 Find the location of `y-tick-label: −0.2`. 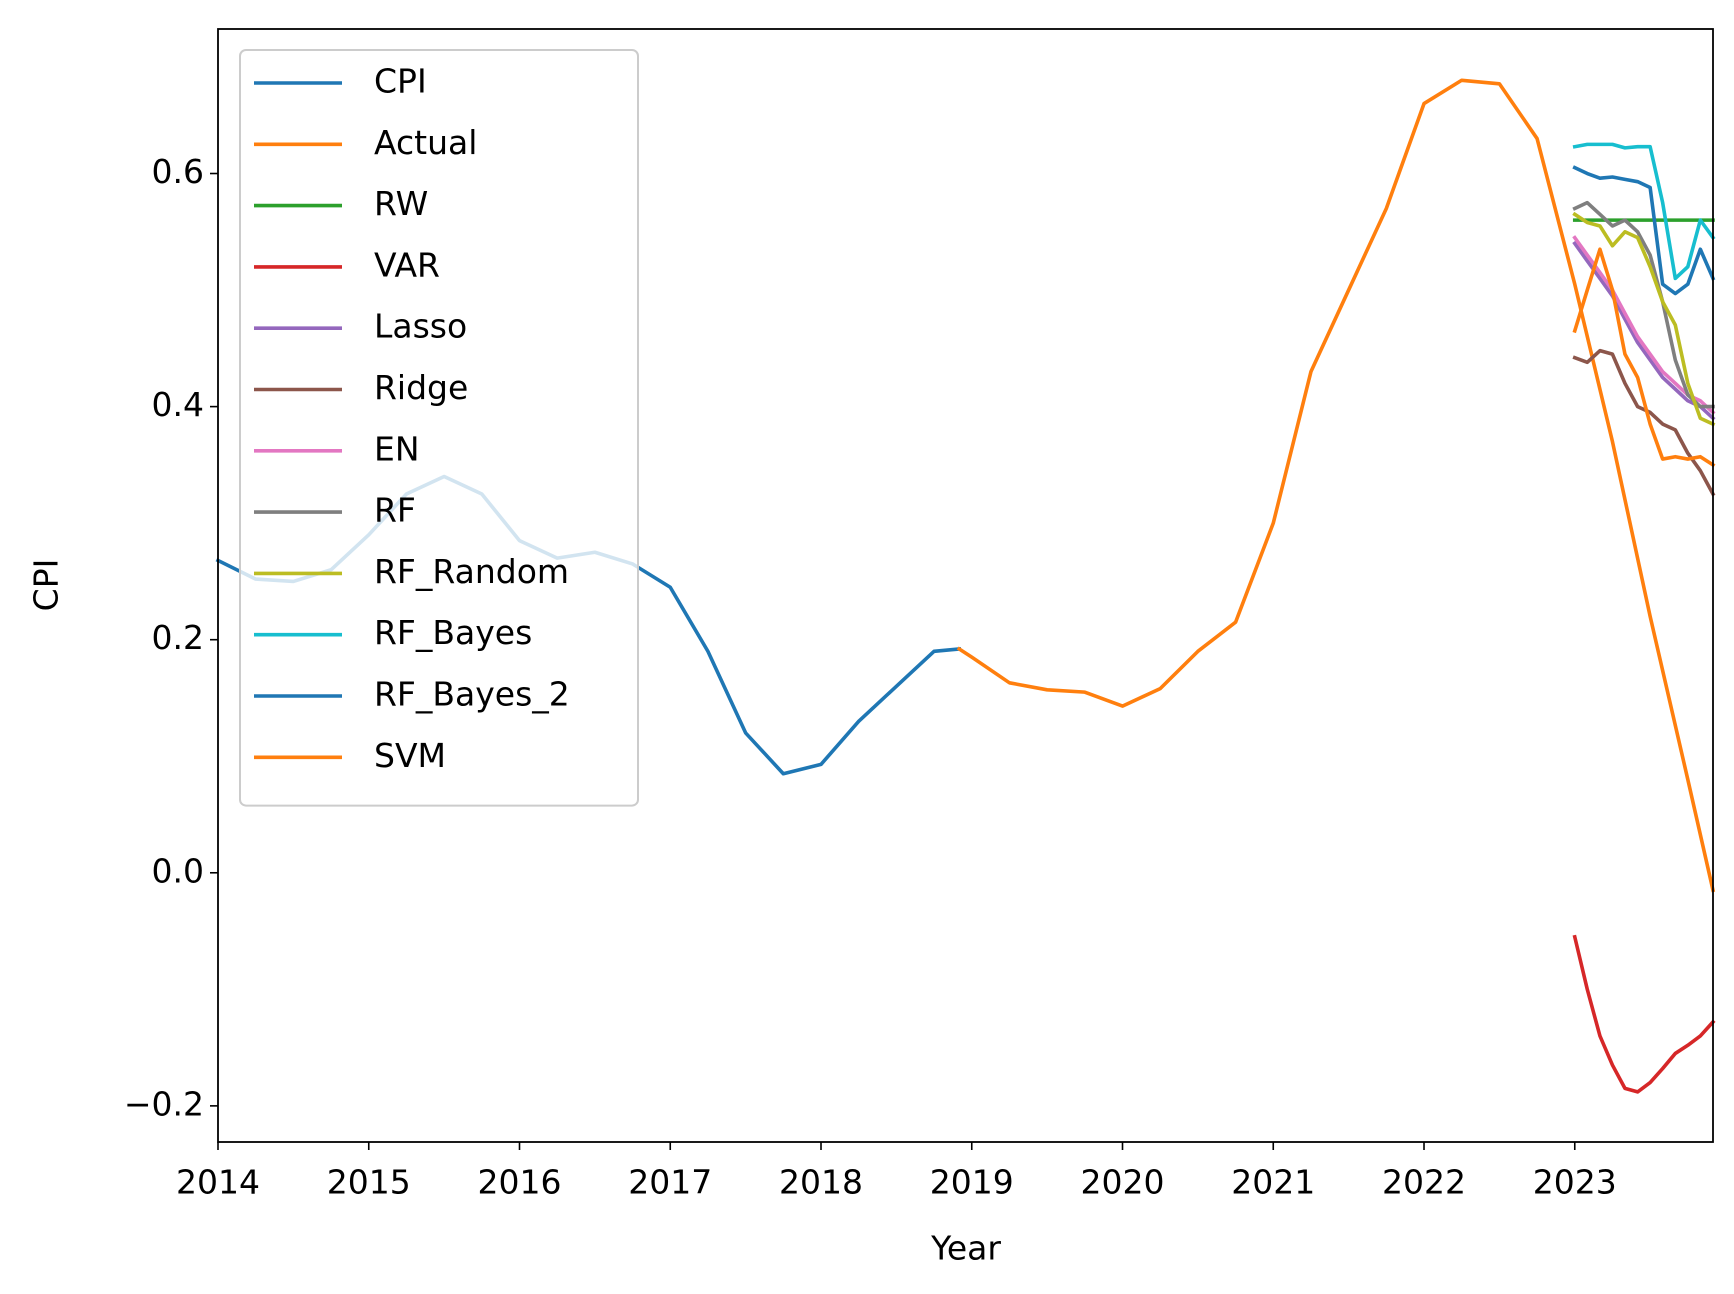

y-tick-label: −0.2 is located at coordinates (164, 1103).